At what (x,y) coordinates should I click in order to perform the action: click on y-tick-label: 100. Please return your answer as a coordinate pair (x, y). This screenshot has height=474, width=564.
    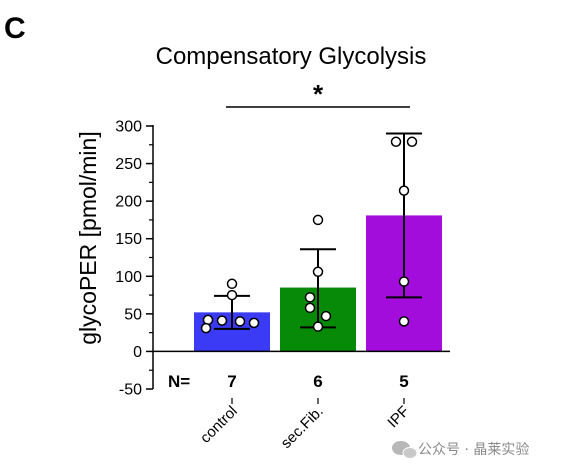
    Looking at the image, I should click on (128, 277).